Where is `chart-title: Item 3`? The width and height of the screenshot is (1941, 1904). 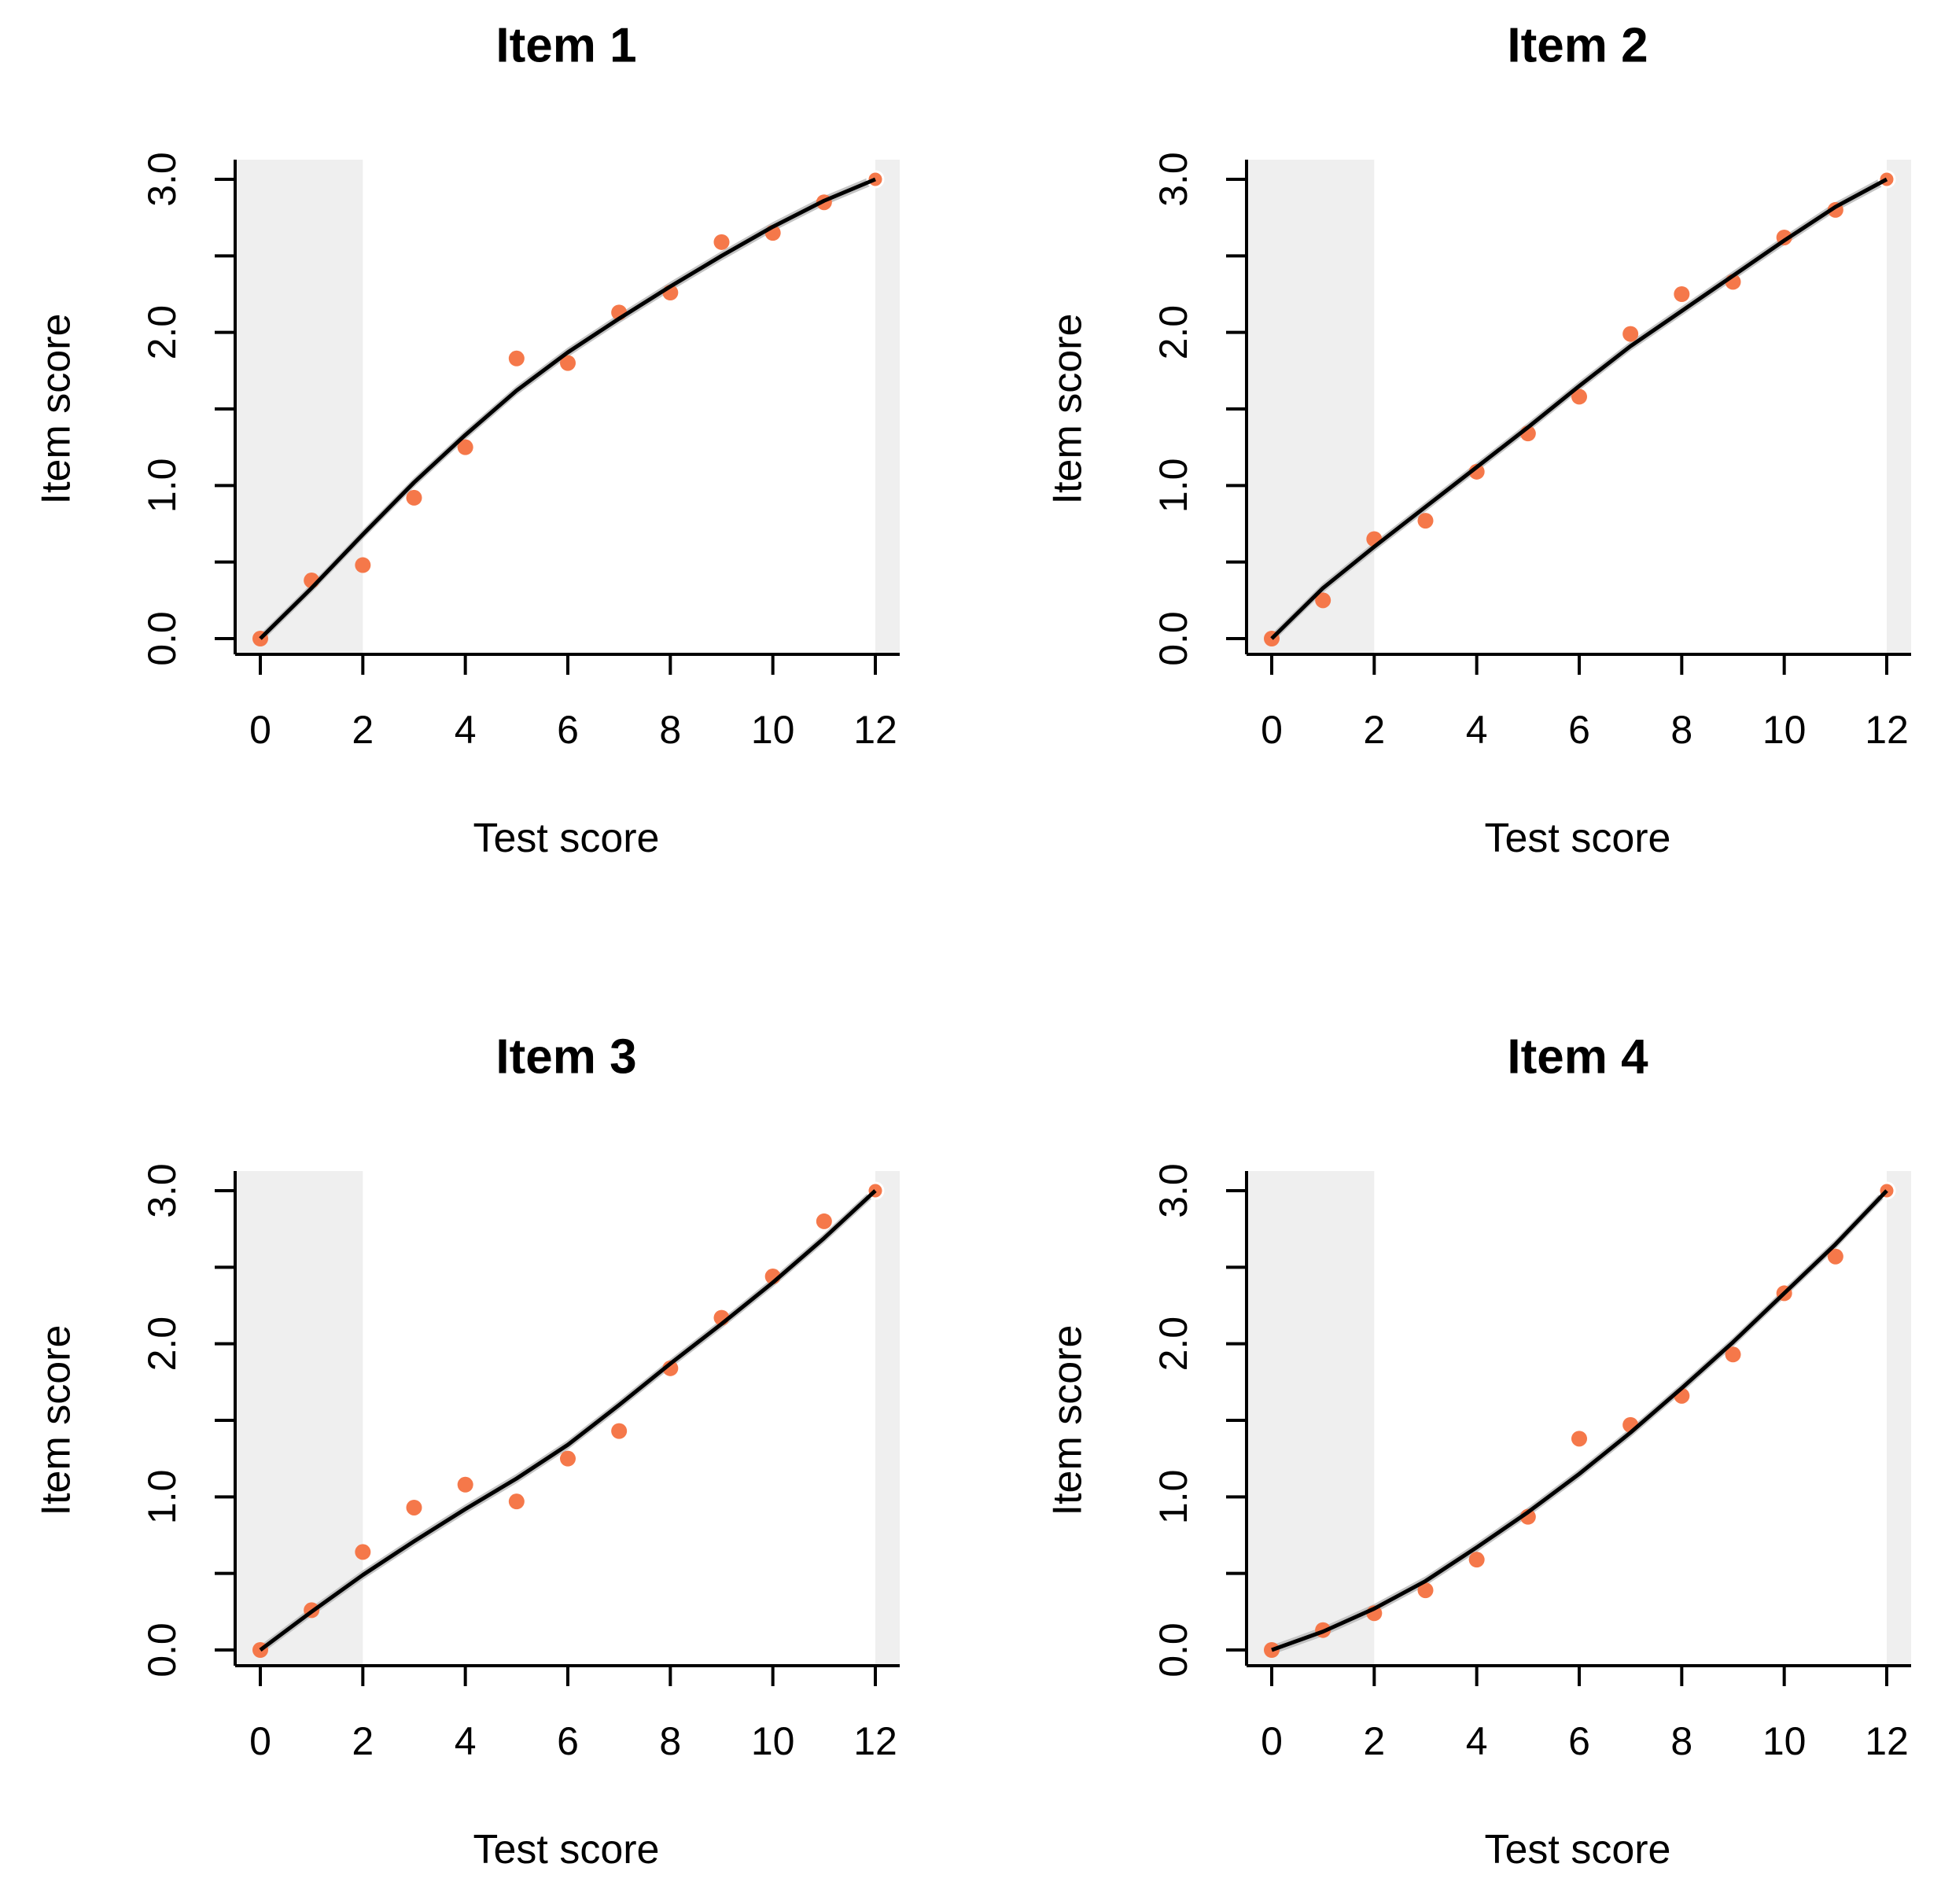
chart-title: Item 3 is located at coordinates (565, 1056).